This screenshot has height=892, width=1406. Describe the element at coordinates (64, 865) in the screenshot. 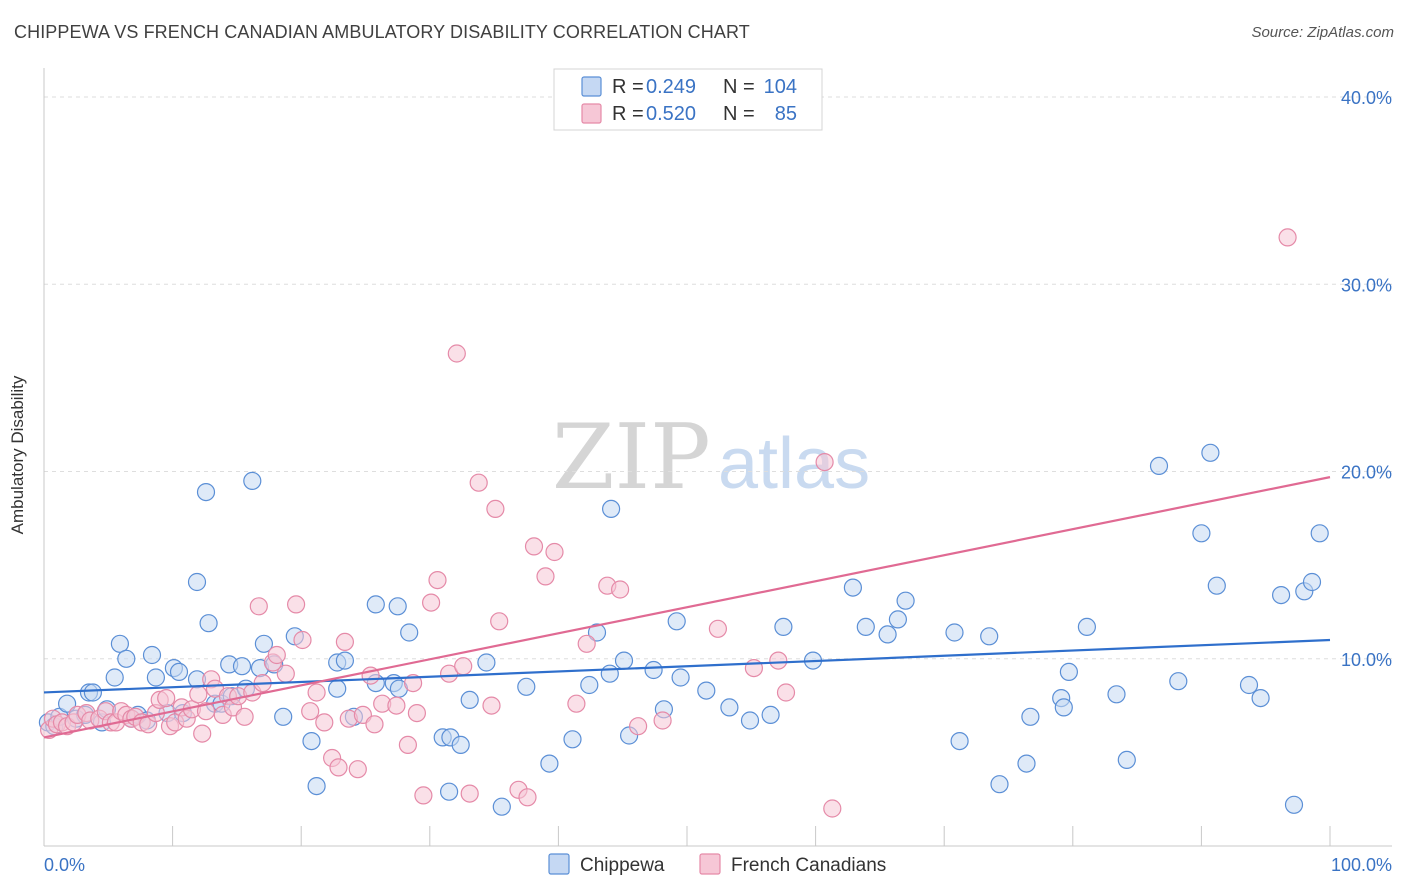

I see `x-tick-label: 0.0%` at that location.